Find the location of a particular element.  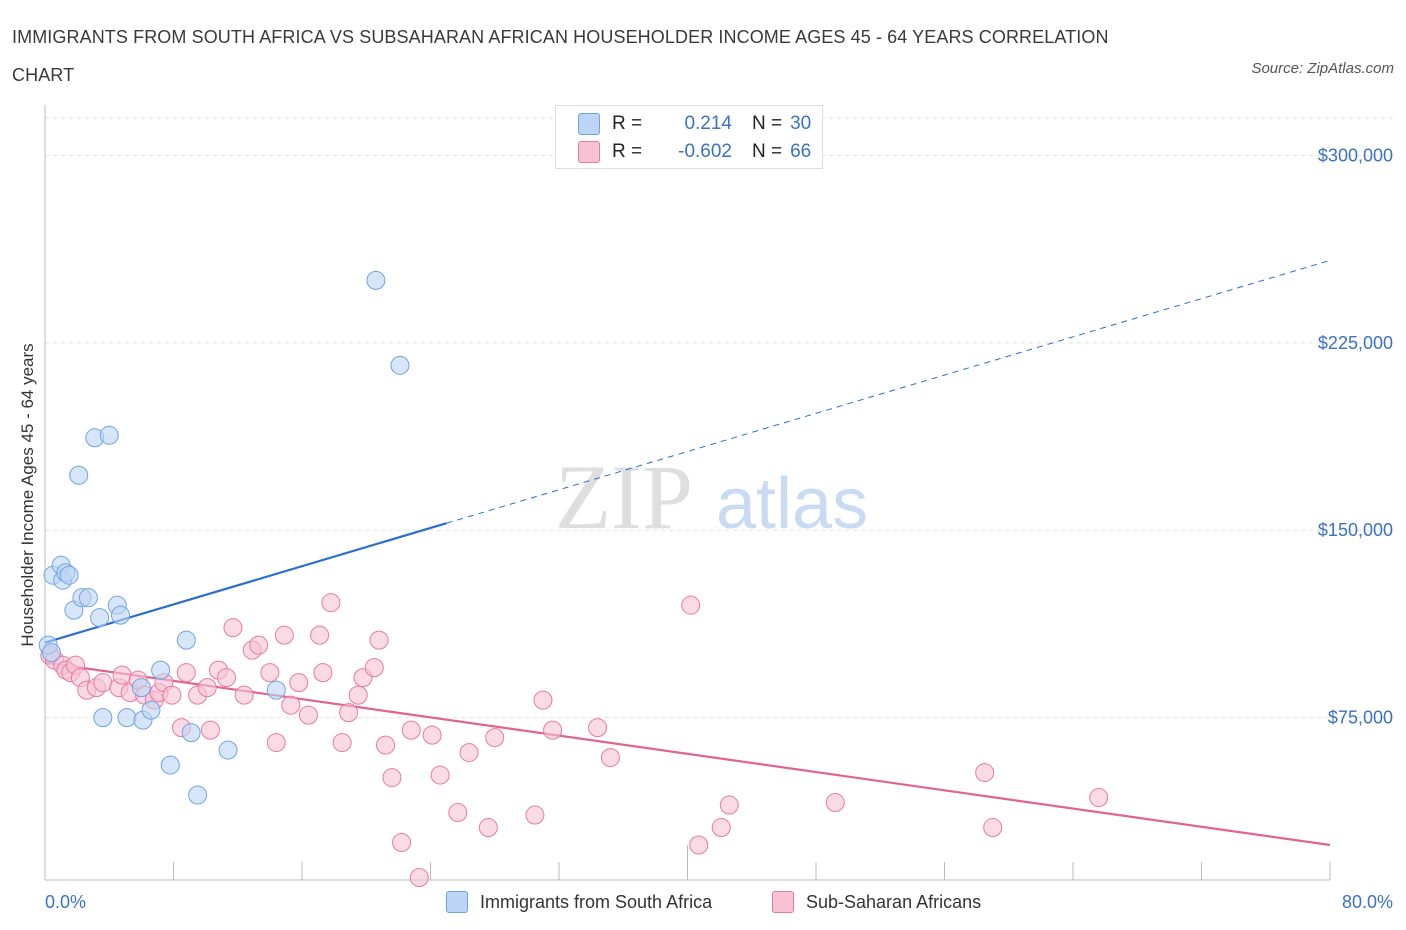

legend-row-series1: R = 0.214 N = 30 is located at coordinates (694, 124).